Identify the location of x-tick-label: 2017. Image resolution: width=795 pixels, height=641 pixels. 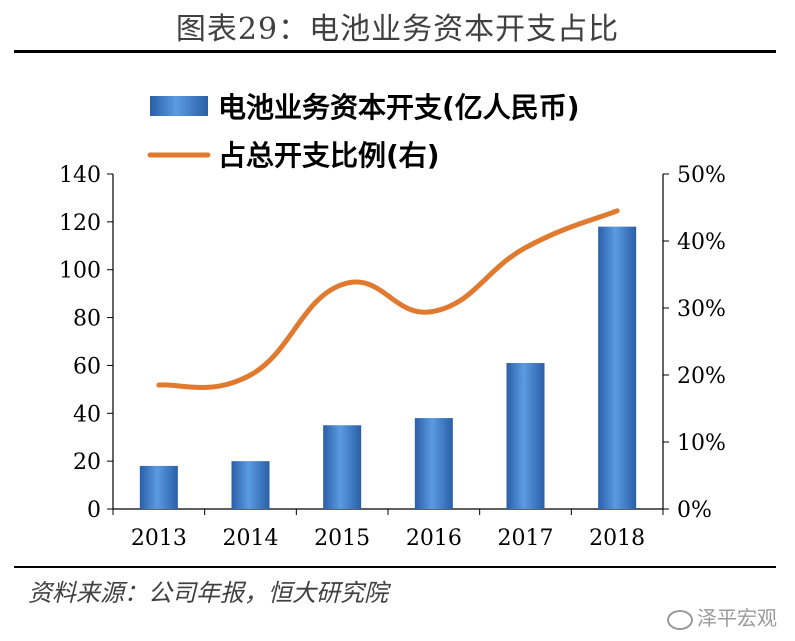
(526, 538).